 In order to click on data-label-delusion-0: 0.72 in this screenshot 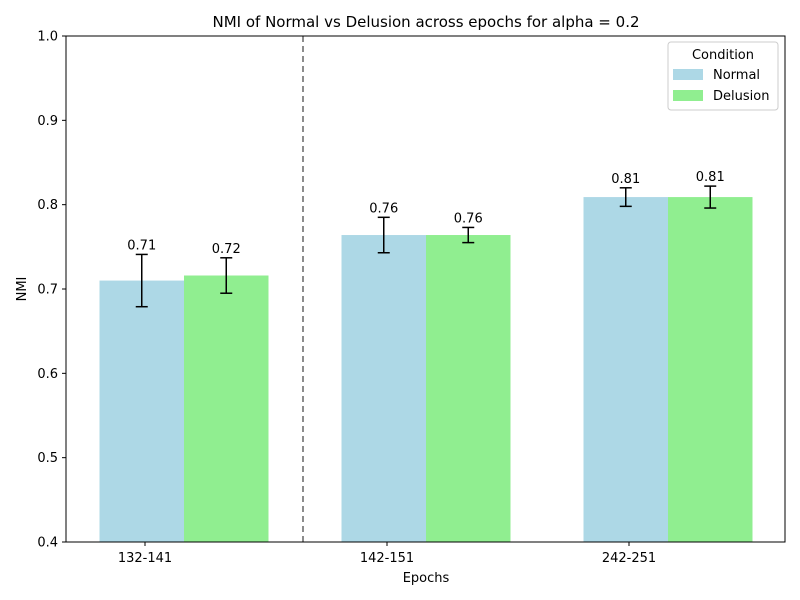, I will do `click(226, 249)`.